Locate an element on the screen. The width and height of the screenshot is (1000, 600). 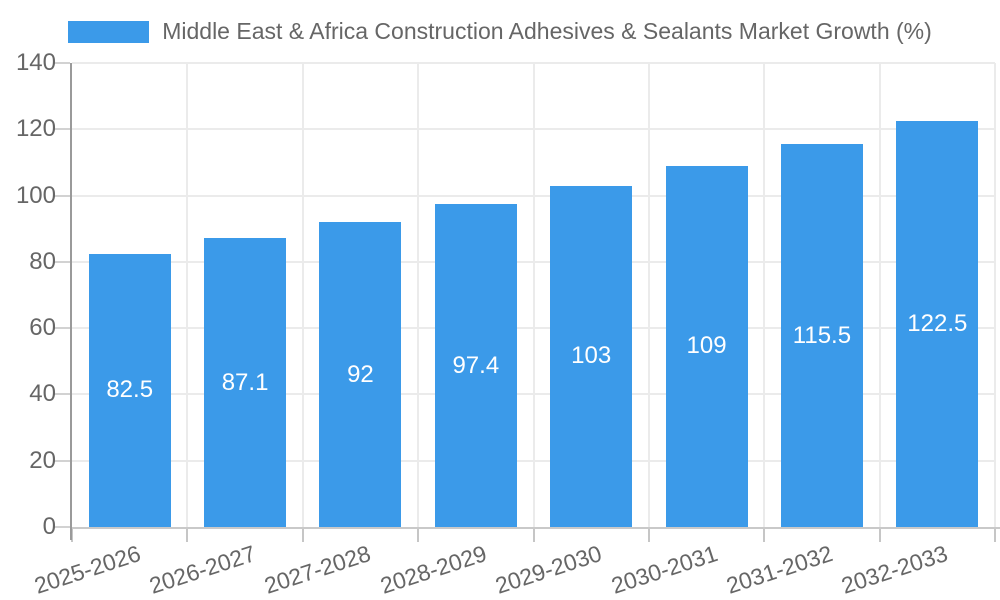
bar-value-label: 87.1 is located at coordinates (245, 382).